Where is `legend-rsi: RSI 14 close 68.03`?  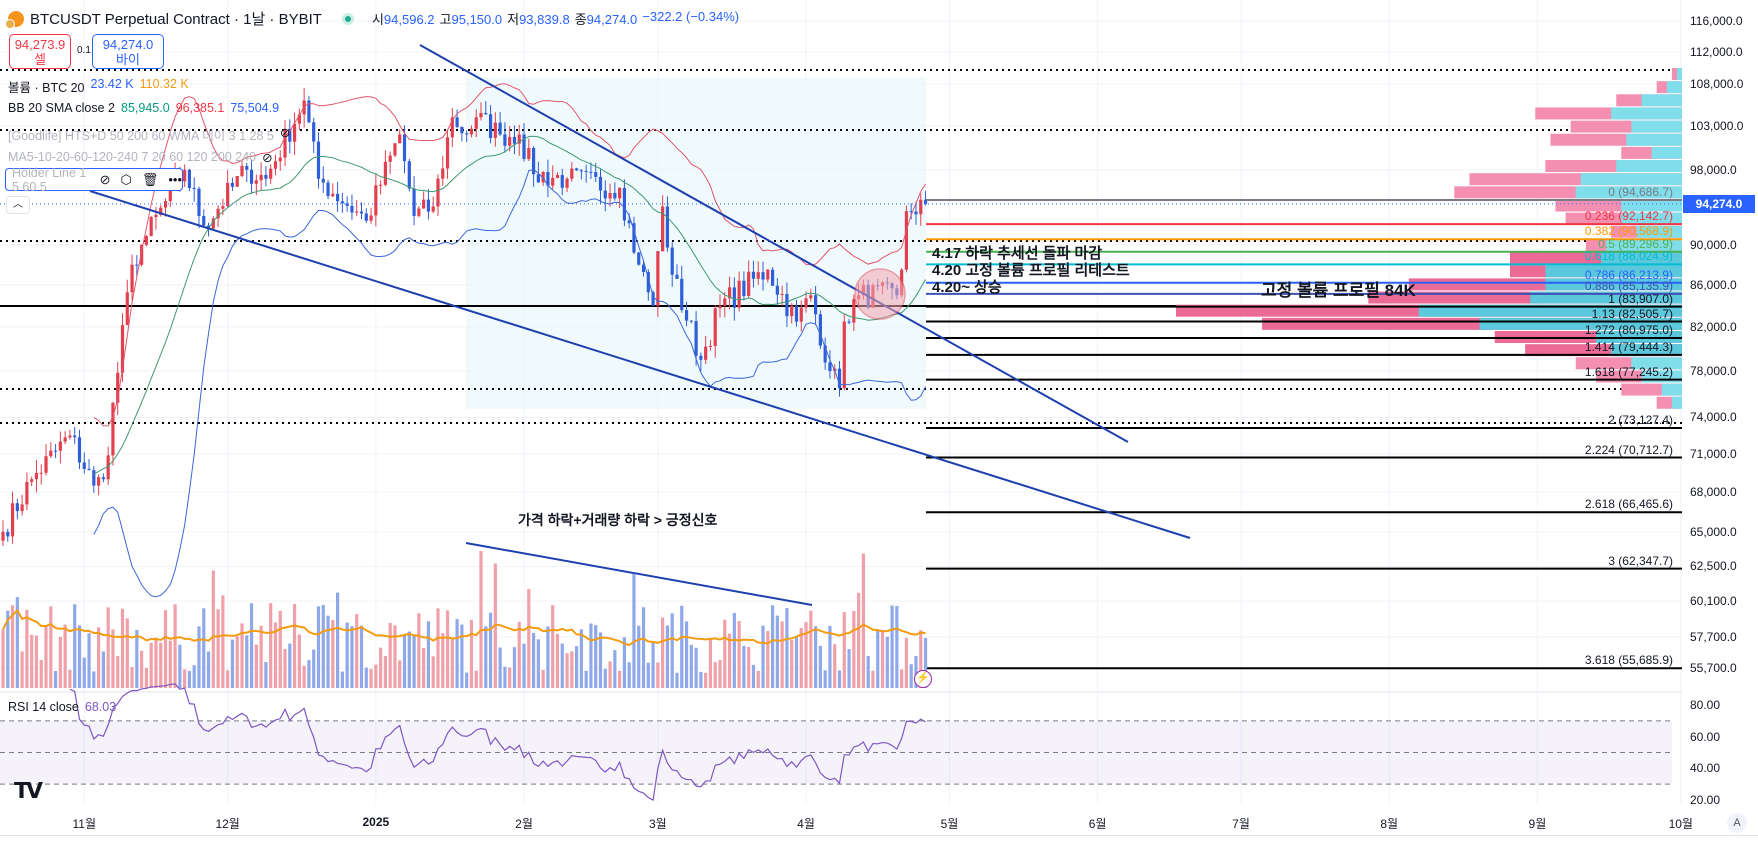
legend-rsi: RSI 14 close 68.03 is located at coordinates (62, 707).